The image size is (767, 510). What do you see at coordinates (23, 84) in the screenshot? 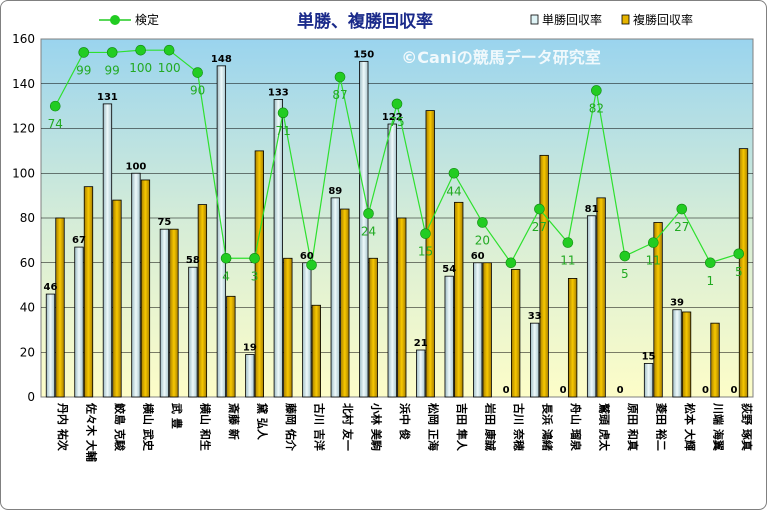
I see `y-tick-label: 140` at bounding box center [23, 84].